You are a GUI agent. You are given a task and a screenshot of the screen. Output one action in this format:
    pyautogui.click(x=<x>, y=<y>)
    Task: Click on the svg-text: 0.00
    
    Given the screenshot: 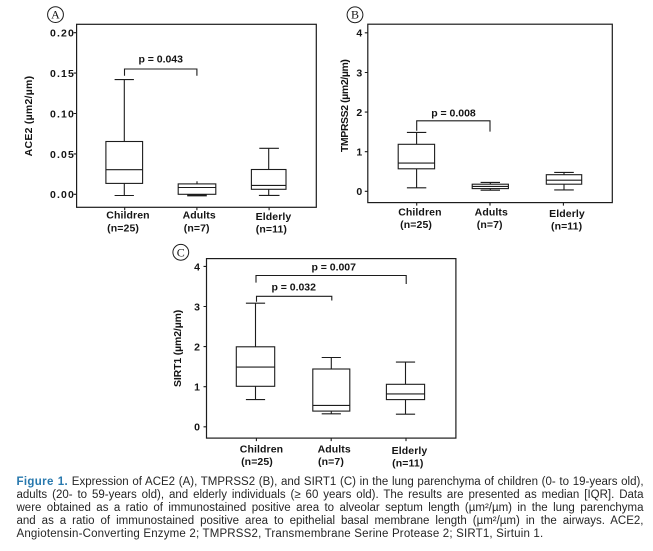 What is the action you would take?
    pyautogui.click(x=62, y=195)
    